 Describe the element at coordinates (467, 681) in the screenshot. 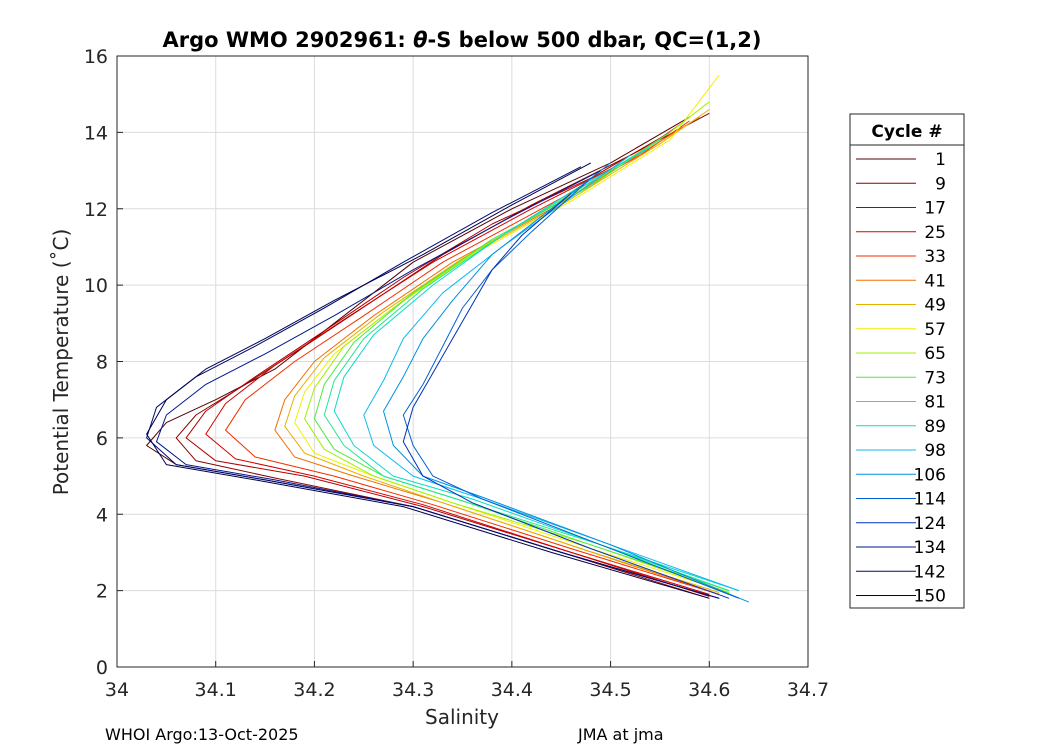

I see `x-axis: 34 34.1 34.2 34.3 34.4 34.5 34.6 34.7` at that location.